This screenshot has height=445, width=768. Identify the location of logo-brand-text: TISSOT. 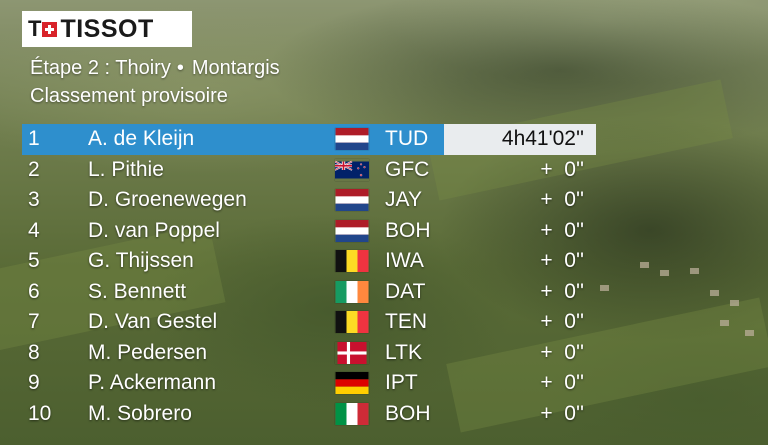
(107, 28).